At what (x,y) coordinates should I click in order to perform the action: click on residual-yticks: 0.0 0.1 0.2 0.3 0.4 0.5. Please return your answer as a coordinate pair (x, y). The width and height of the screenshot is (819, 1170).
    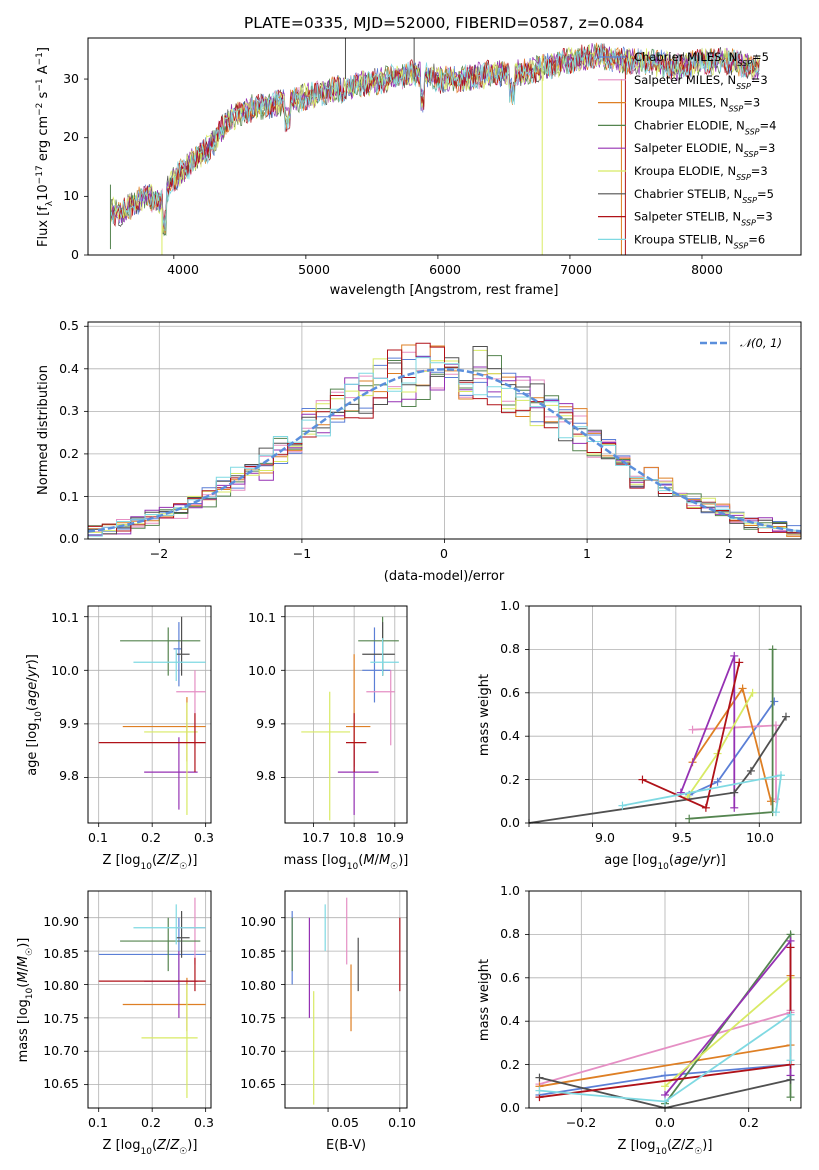
    Looking at the image, I should click on (69, 432).